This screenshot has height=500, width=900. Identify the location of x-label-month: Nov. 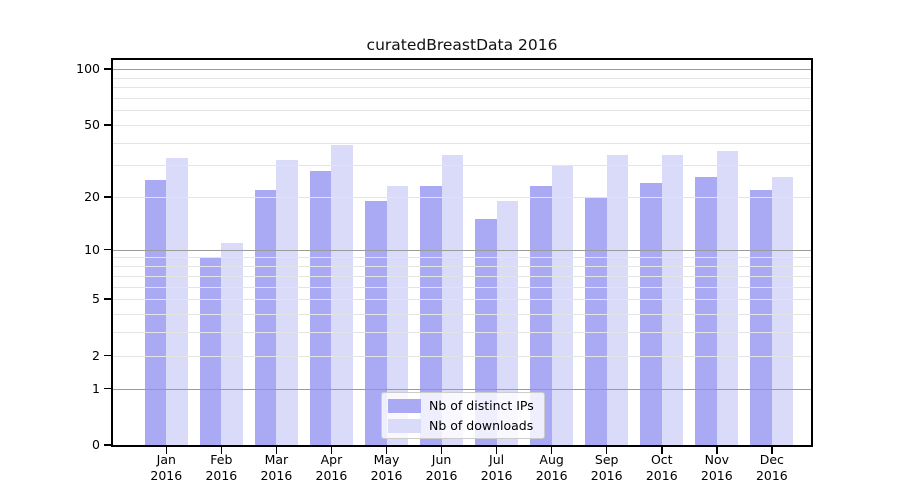
(716, 459).